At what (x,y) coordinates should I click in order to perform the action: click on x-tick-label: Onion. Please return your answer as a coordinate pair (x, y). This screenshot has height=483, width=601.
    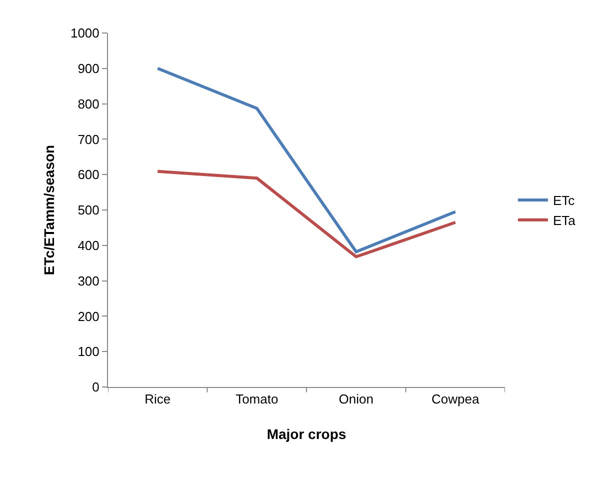
    Looking at the image, I should click on (356, 399).